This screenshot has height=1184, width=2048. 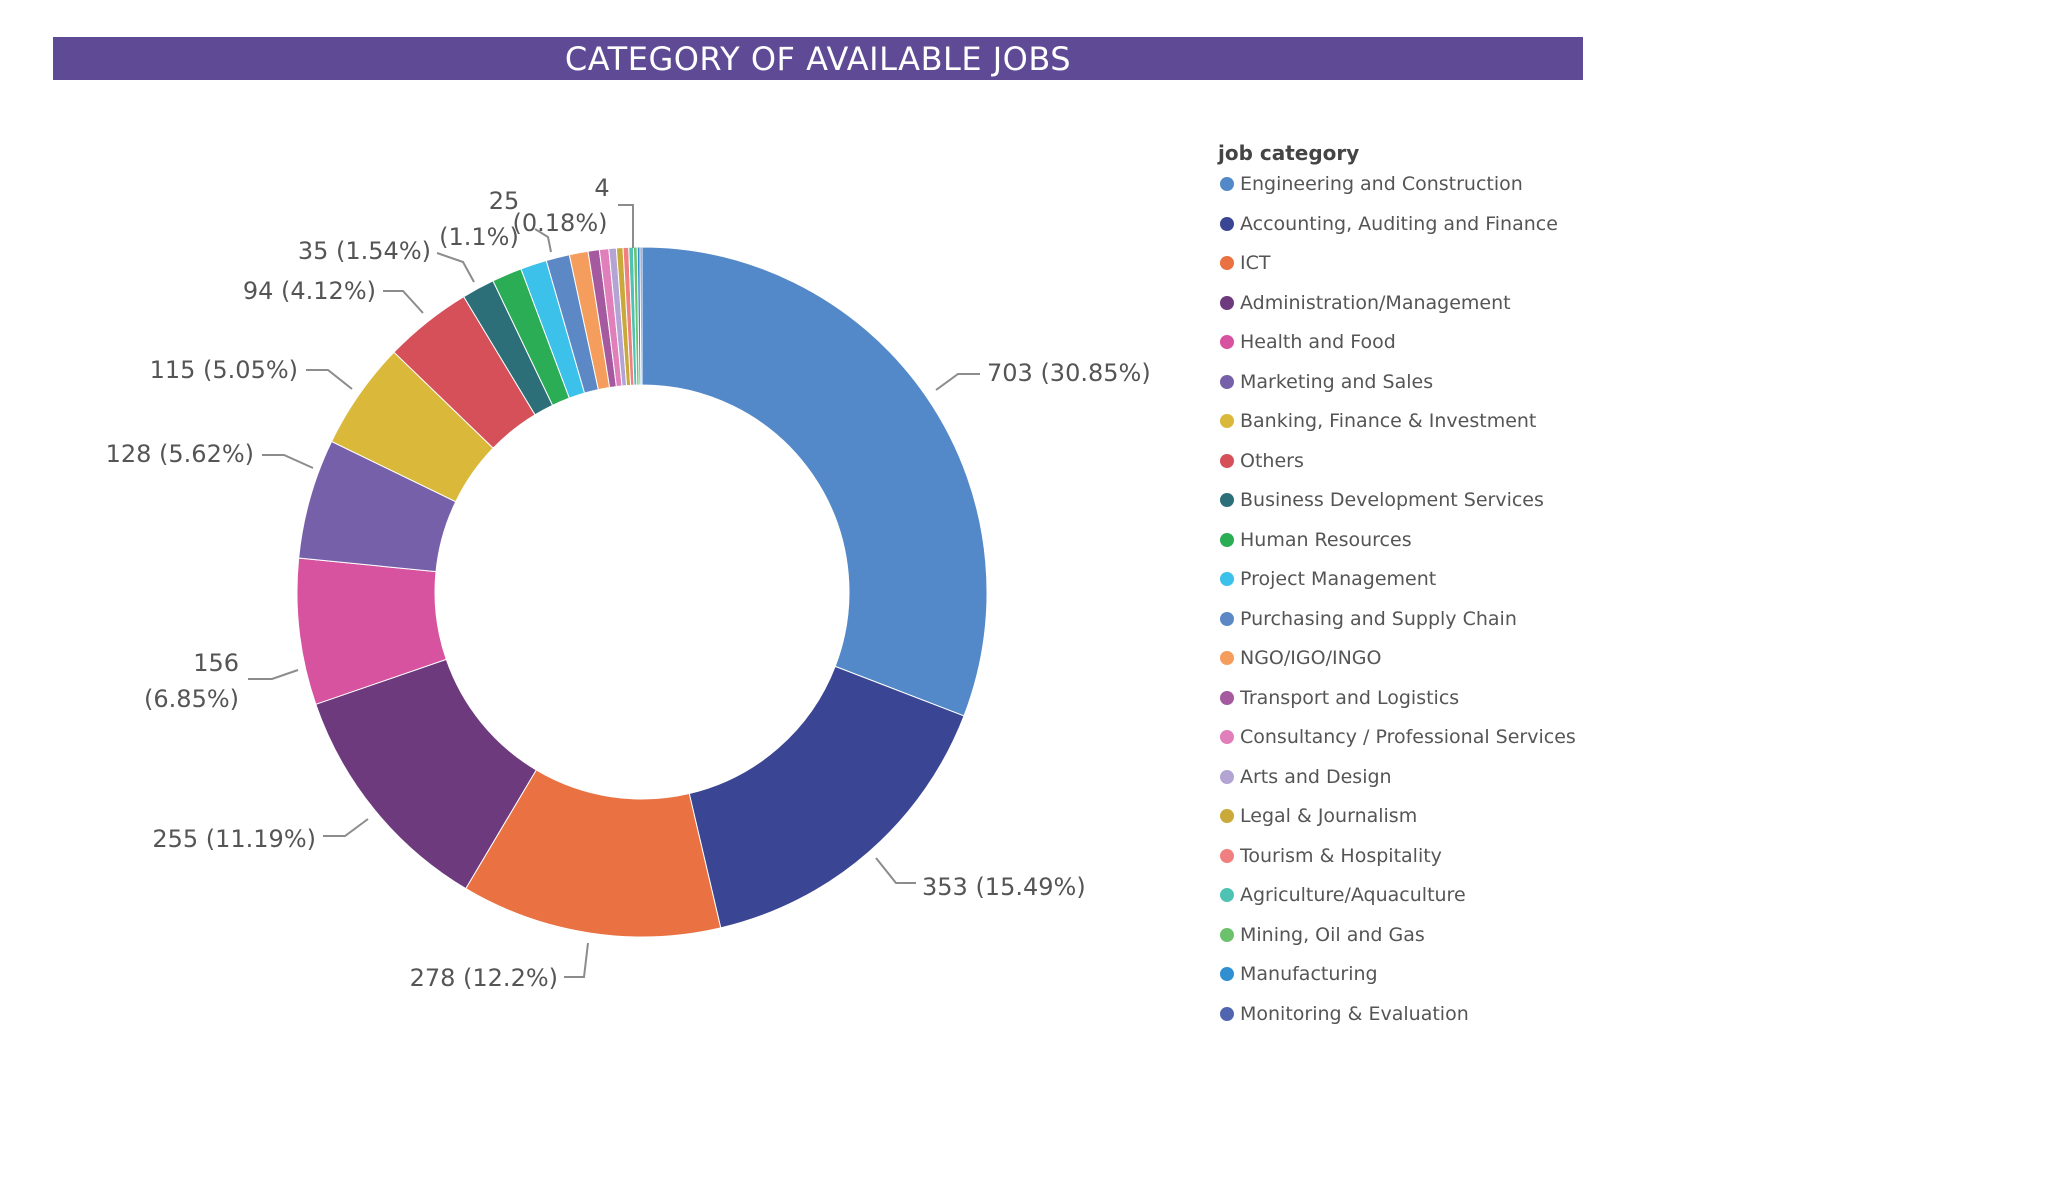 I want to click on leader-line-engineering-and-construction, so click(x=957, y=382).